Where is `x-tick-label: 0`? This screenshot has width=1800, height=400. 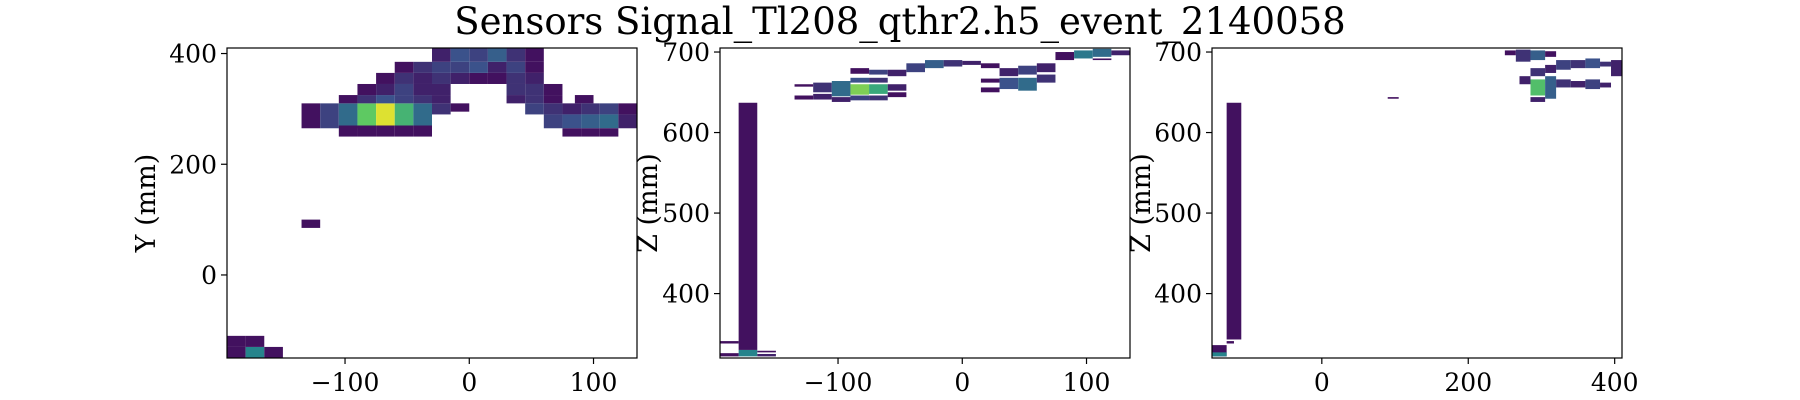 x-tick-label: 0 is located at coordinates (1322, 382).